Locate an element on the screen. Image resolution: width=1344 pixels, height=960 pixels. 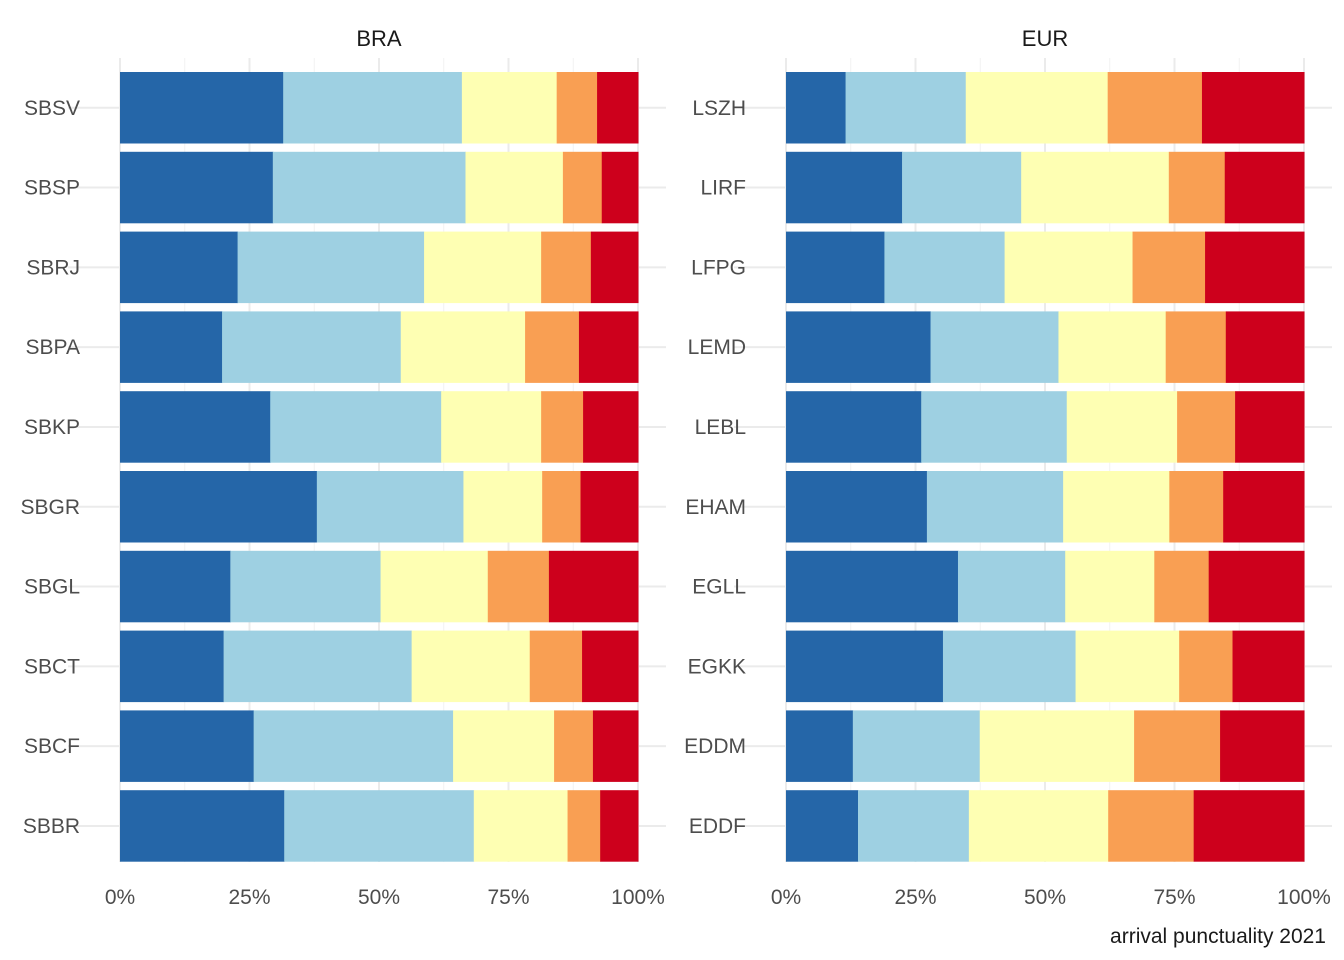
y-tick-label-sbkp: SBKP is located at coordinates (52, 427).